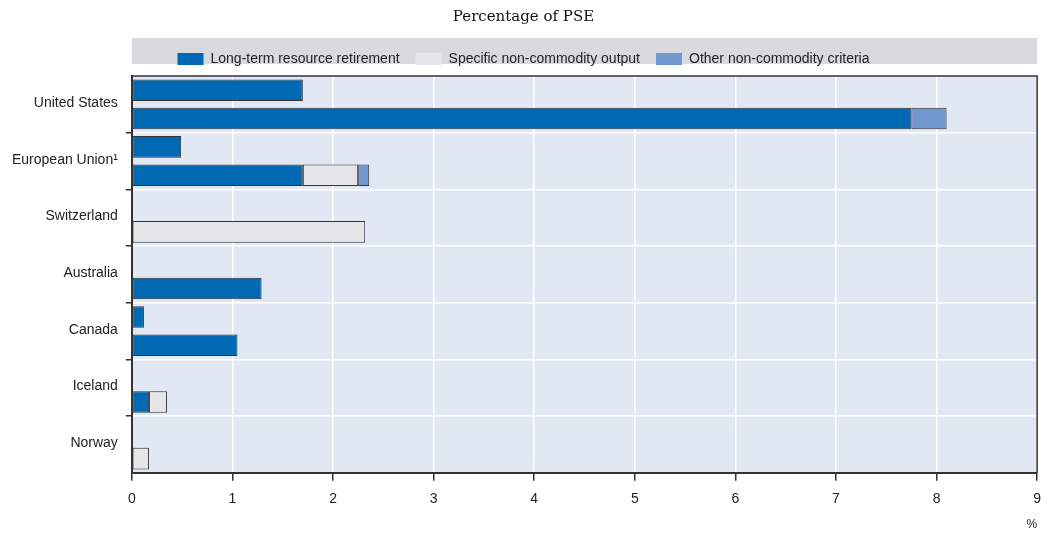 The height and width of the screenshot is (534, 1051). I want to click on y-tick-label: Iceland, so click(95, 385).